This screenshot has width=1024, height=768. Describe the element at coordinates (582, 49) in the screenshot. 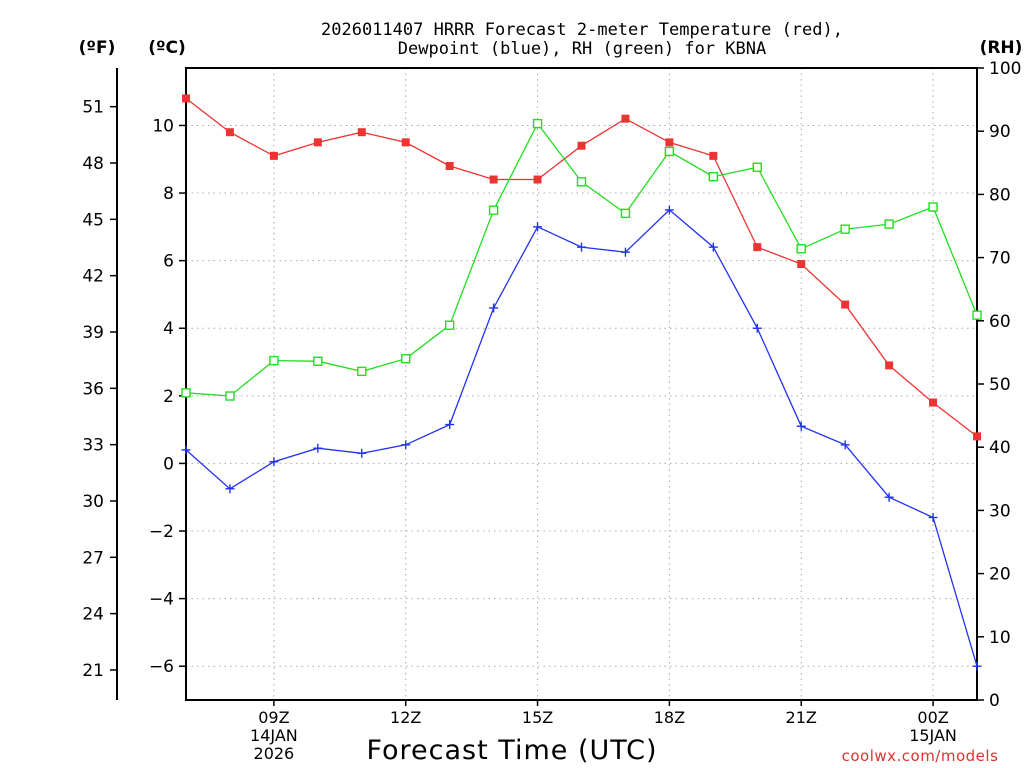

I see `chart-title-line2: Dewpoint (blue), RH (green) for KBNA` at that location.